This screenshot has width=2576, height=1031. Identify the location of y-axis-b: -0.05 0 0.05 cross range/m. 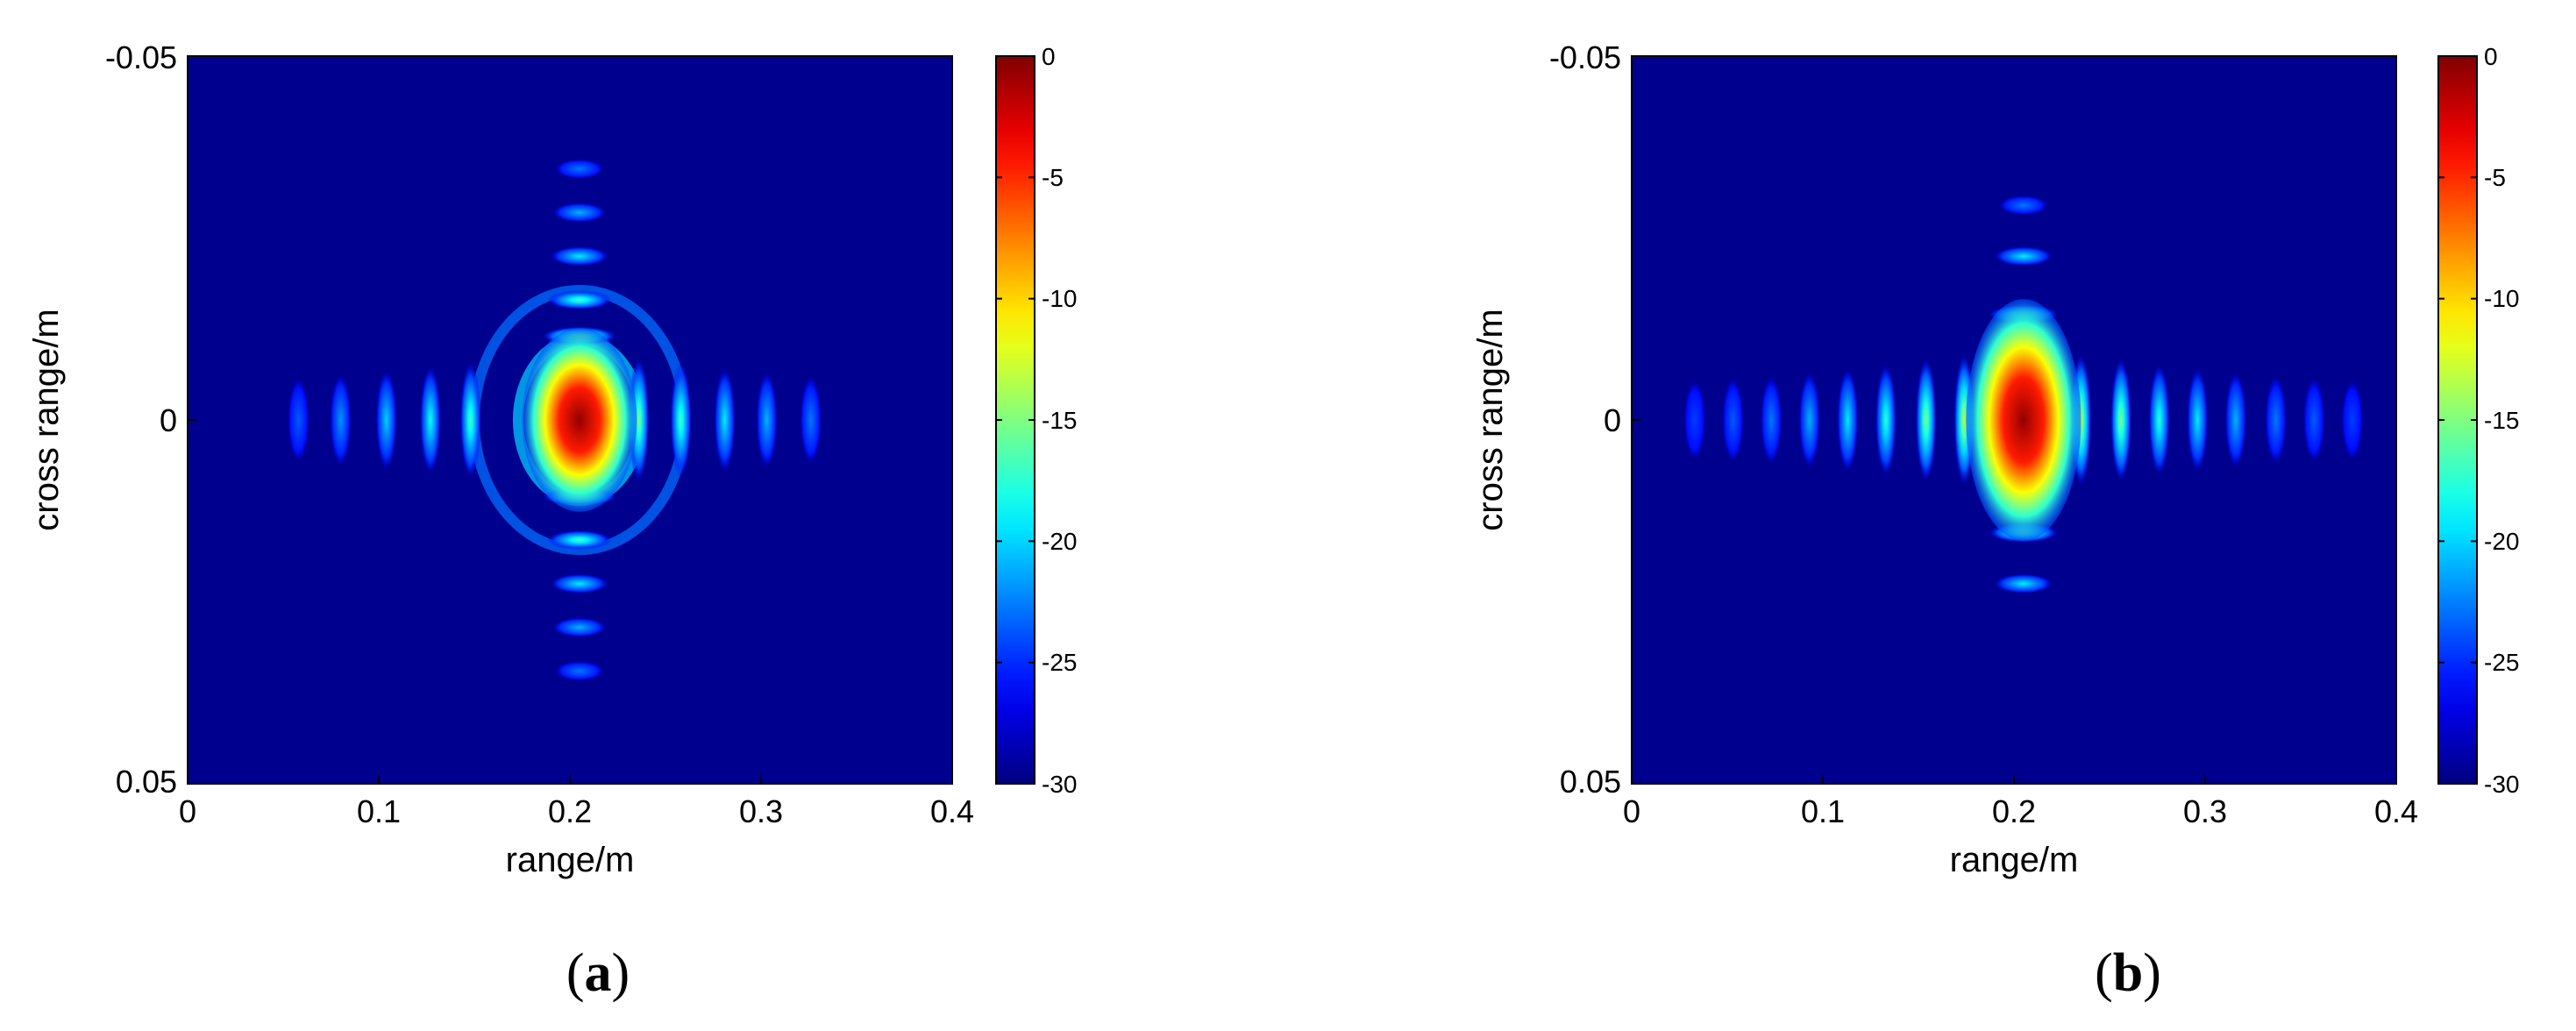
(1555, 419).